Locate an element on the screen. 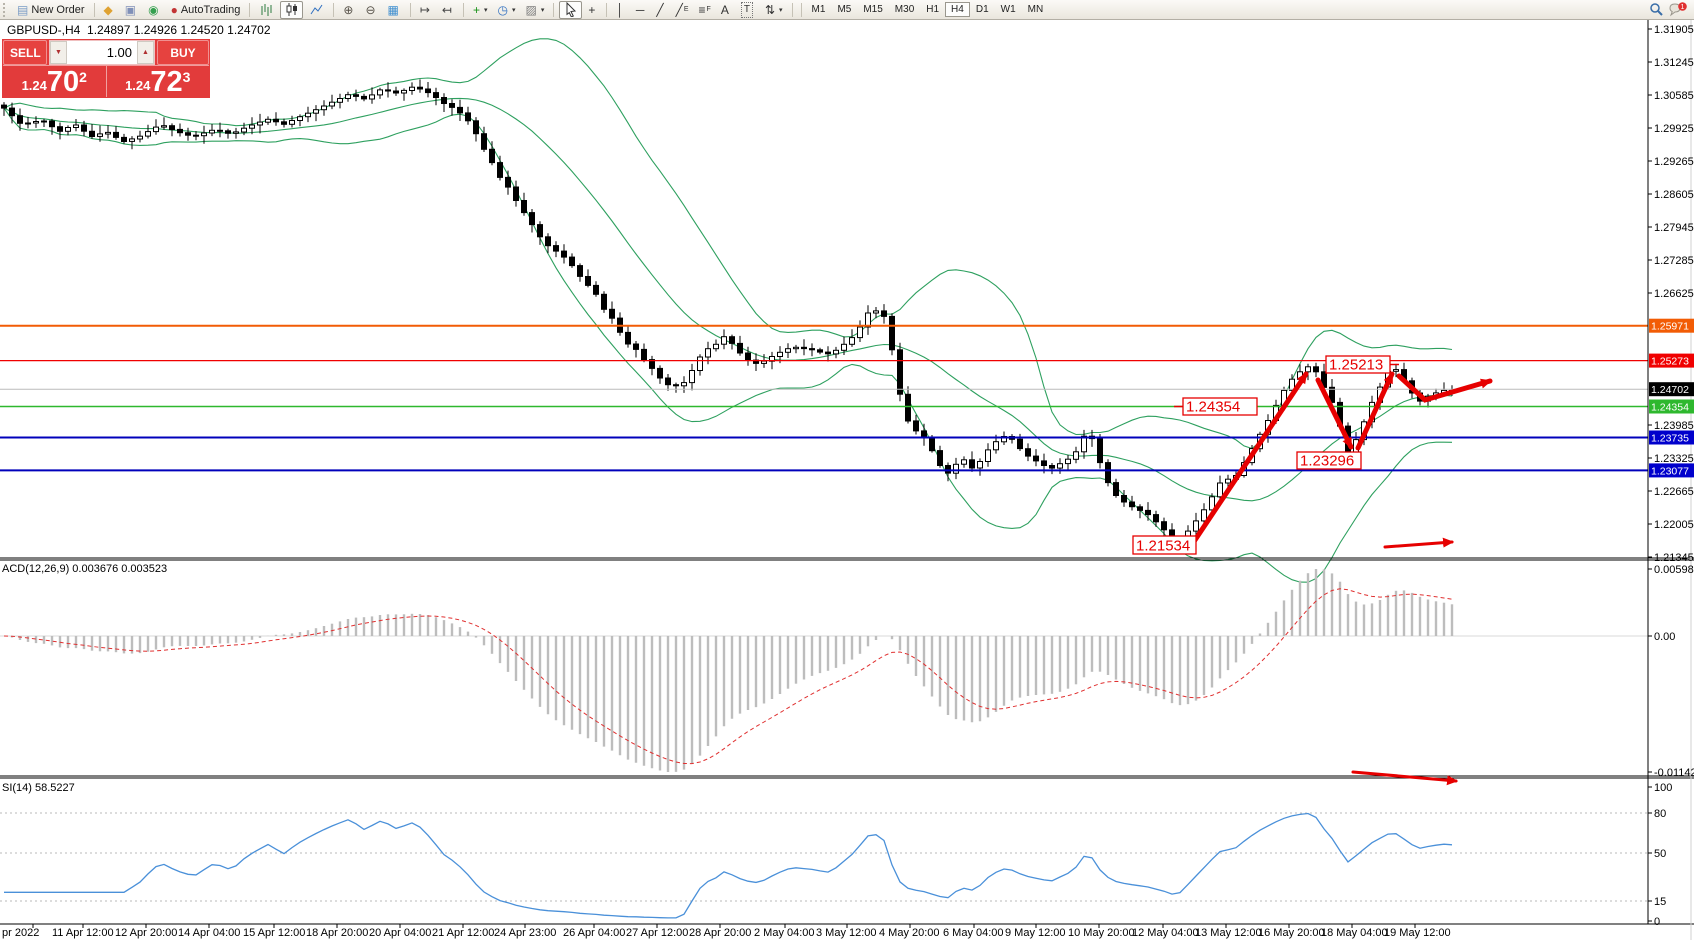 The width and height of the screenshot is (1694, 940). time-tick-label: 21 Apr 12:00 is located at coordinates (463, 933).